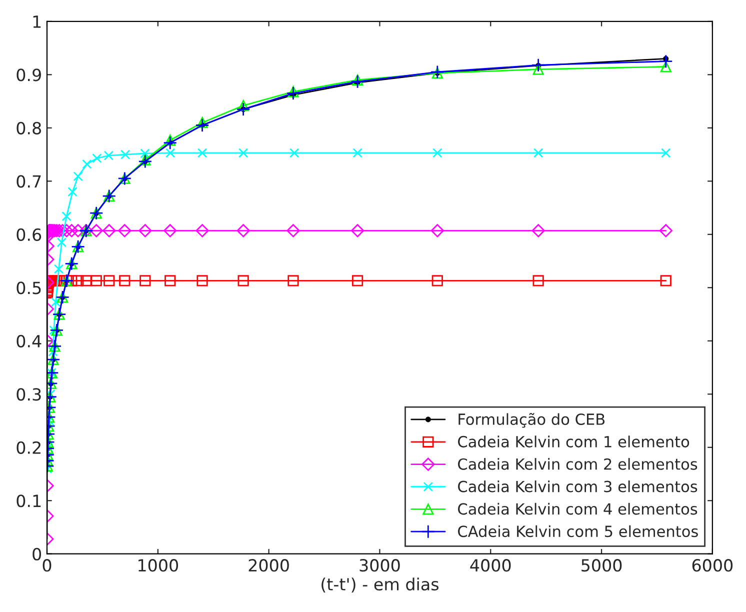  I want to click on y-tick-label: 0.8, so click(28, 128).